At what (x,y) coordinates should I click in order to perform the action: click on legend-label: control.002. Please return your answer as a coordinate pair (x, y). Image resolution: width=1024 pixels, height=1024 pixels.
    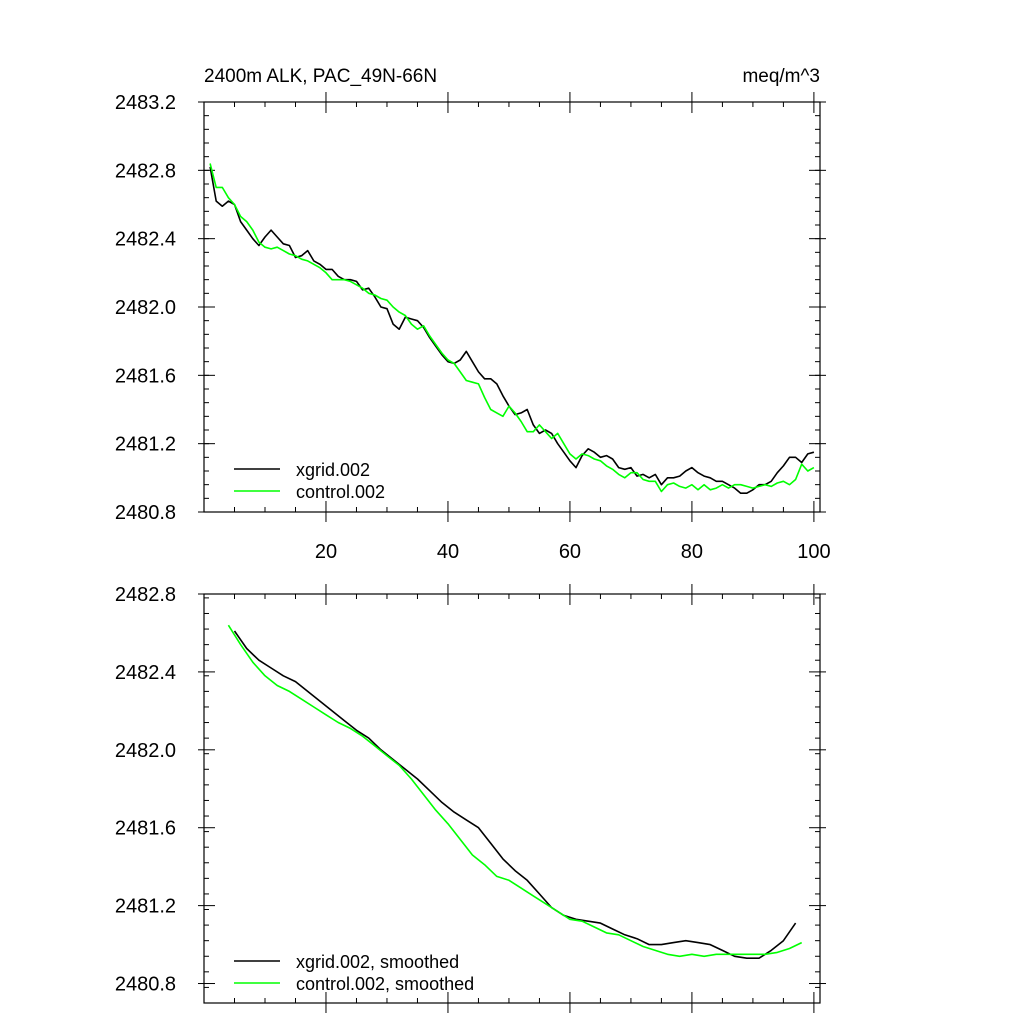
    Looking at the image, I should click on (340, 492).